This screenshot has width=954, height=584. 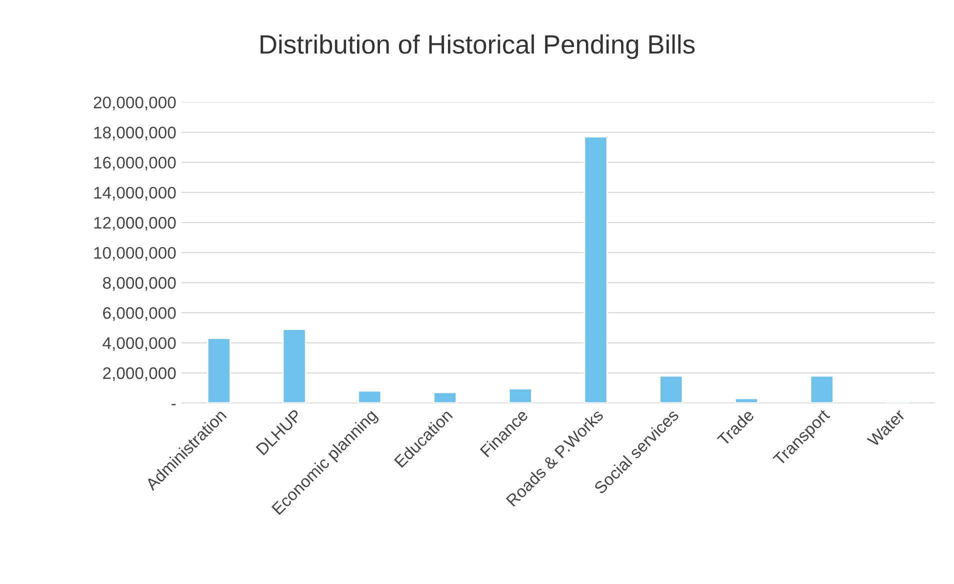 What do you see at coordinates (139, 284) in the screenshot?
I see `y-tick-label: 8,000,000` at bounding box center [139, 284].